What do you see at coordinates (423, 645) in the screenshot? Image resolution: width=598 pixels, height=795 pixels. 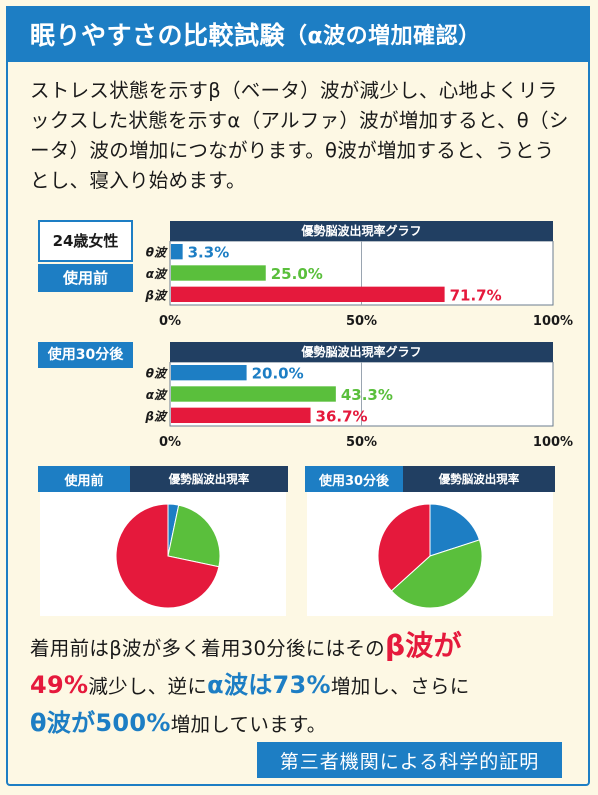 I see `summary-beta-highlight: β波が` at bounding box center [423, 645].